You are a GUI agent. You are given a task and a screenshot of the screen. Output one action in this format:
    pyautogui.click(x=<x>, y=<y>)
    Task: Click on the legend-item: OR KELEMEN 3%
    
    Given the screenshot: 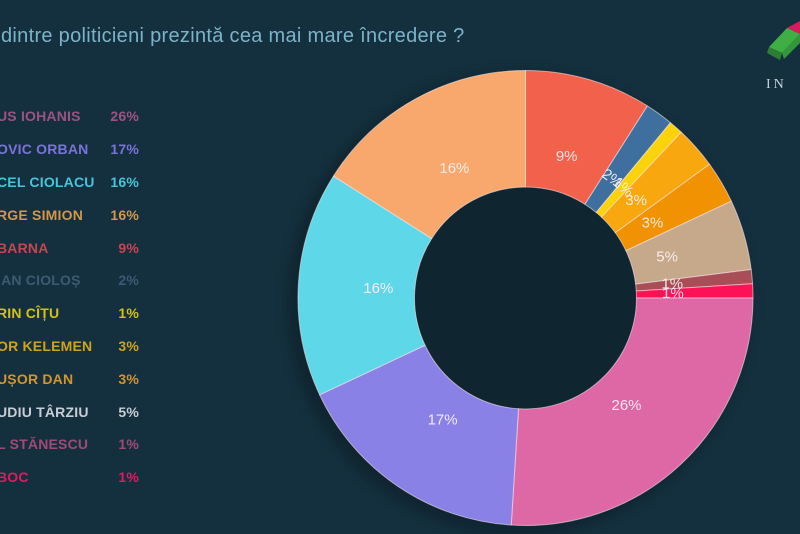 What is the action you would take?
    pyautogui.click(x=69, y=346)
    